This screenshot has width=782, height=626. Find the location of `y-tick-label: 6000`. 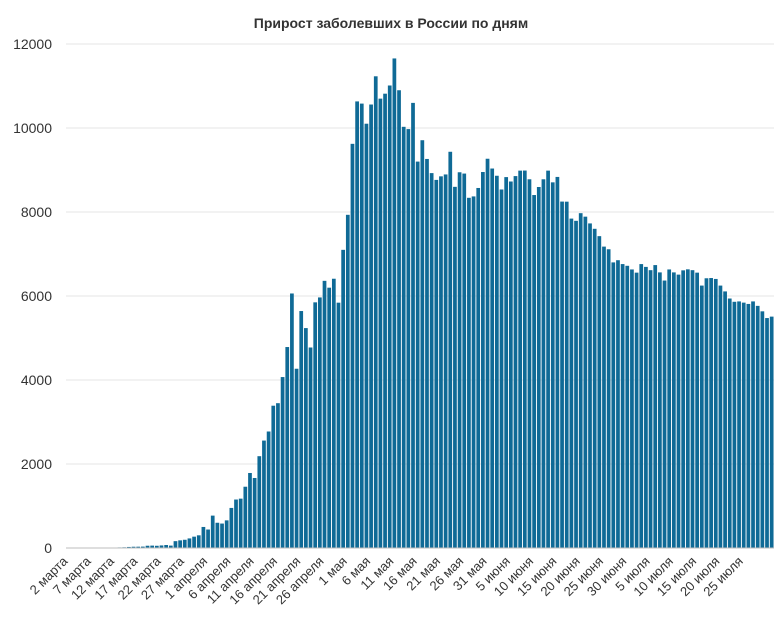

y-tick-label: 6000 is located at coordinates (36, 296).